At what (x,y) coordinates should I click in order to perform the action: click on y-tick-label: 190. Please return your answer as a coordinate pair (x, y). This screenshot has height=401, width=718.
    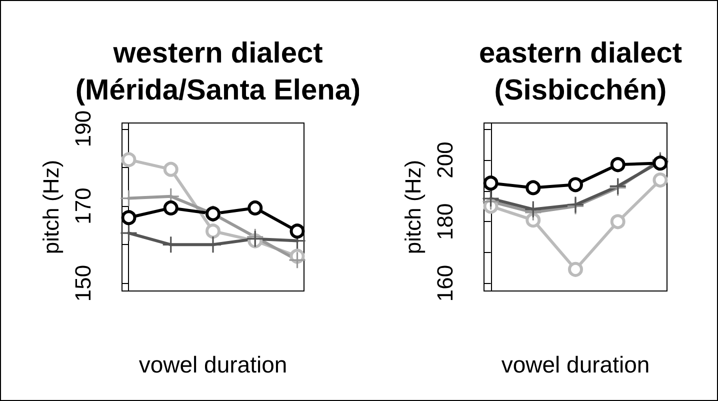
    Looking at the image, I should click on (83, 129).